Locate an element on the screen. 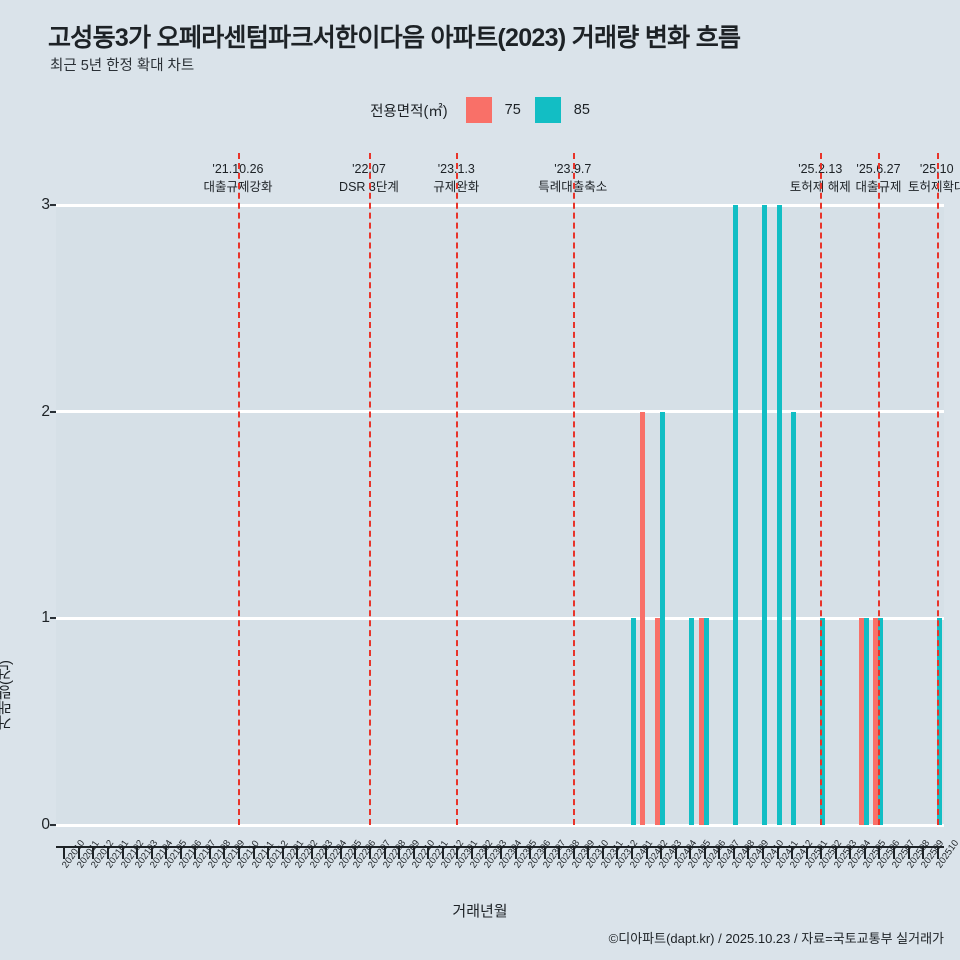 Image resolution: width=960 pixels, height=960 pixels. legend-item-85: 85 is located at coordinates (562, 110).